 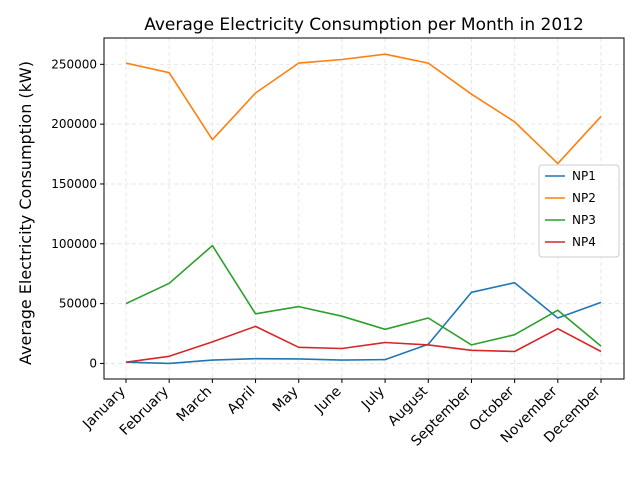 I want to click on y-tick-label: 250000, so click(x=74, y=64).